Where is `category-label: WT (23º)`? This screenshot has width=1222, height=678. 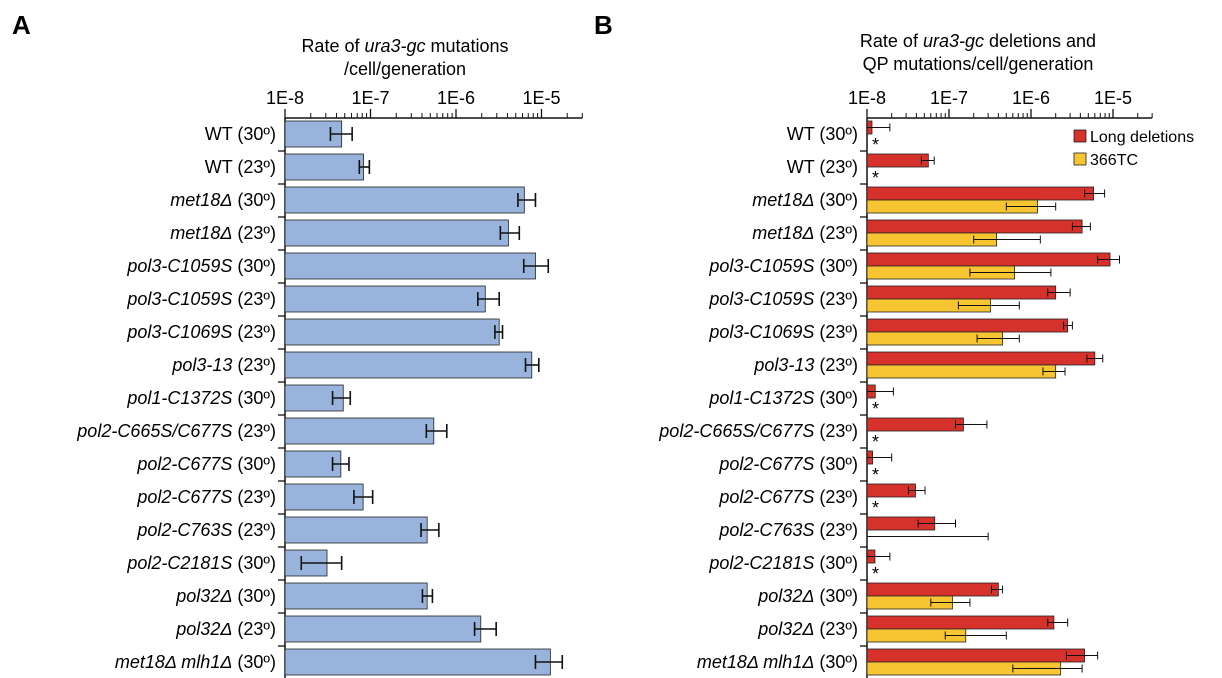
category-label: WT (23º) is located at coordinates (822, 167).